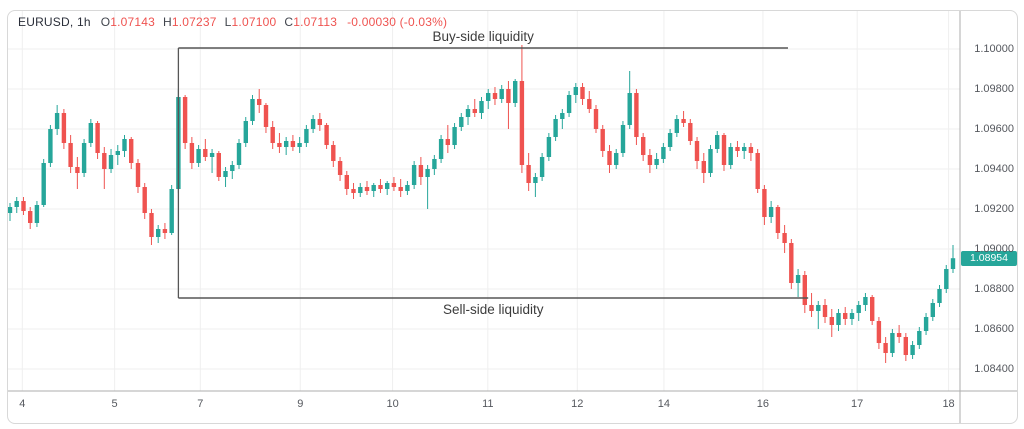 This screenshot has height=429, width=1024. Describe the element at coordinates (54, 22) in the screenshot. I see `symbol-interval: EURUSD, 1h` at that location.